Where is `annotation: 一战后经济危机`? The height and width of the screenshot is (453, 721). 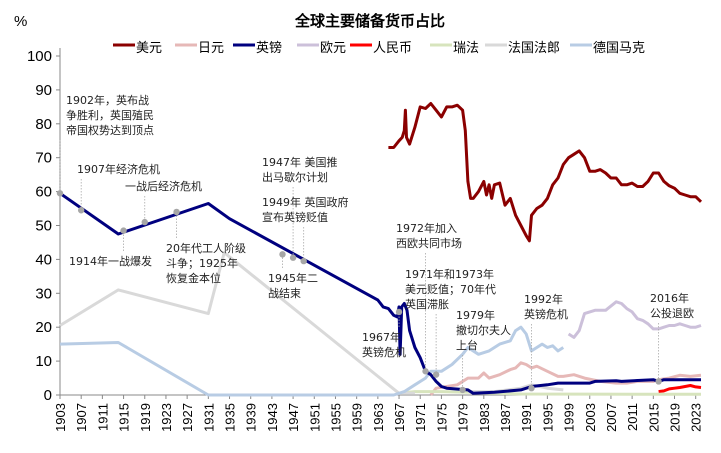
annotation: 一战后经济危机 is located at coordinates (163, 202).